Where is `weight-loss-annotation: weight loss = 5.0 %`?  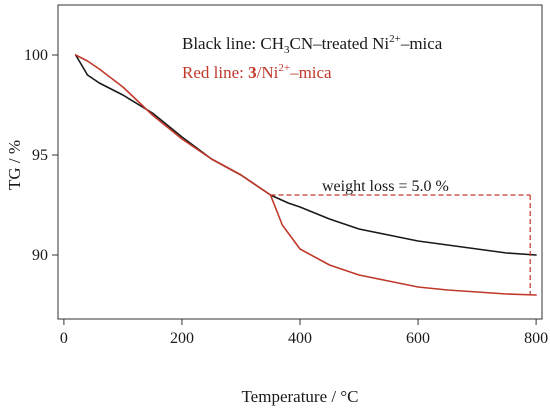 weight-loss-annotation: weight loss = 5.0 % is located at coordinates (385, 186).